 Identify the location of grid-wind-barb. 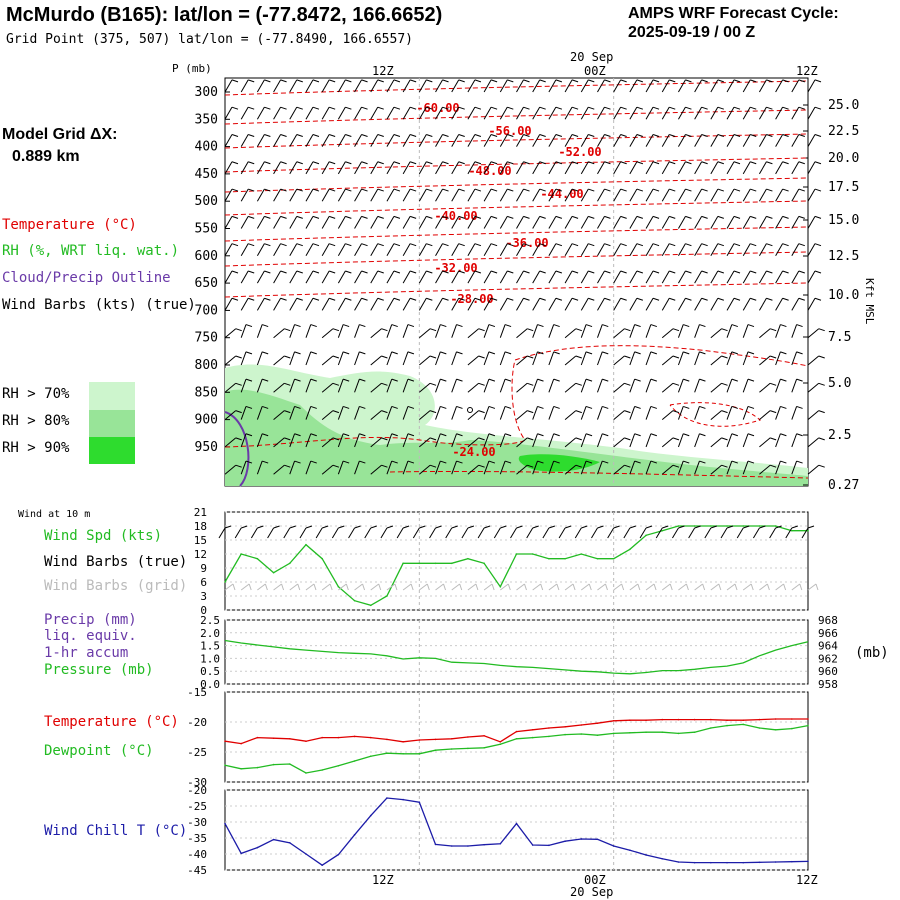
(295, 587).